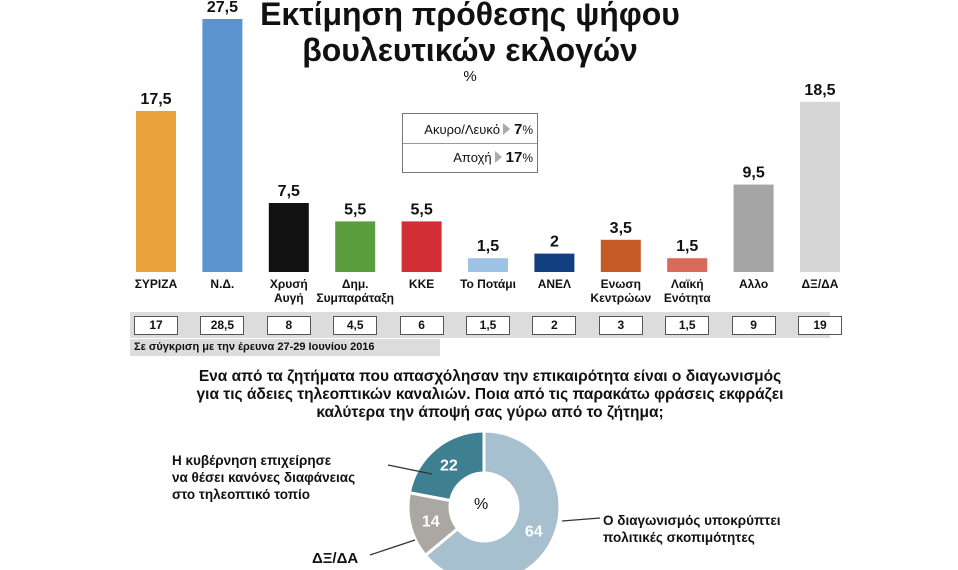 The image size is (958, 570). I want to click on previous-value: 28,5, so click(222, 325).